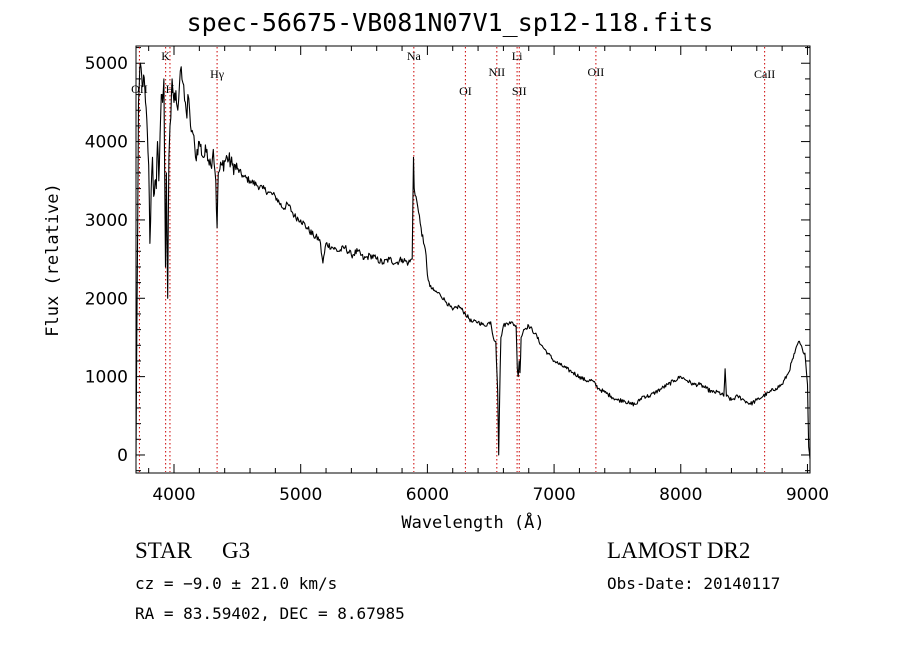  Describe the element at coordinates (679, 550) in the screenshot. I see `survey-name: LAMOST DR2` at that location.